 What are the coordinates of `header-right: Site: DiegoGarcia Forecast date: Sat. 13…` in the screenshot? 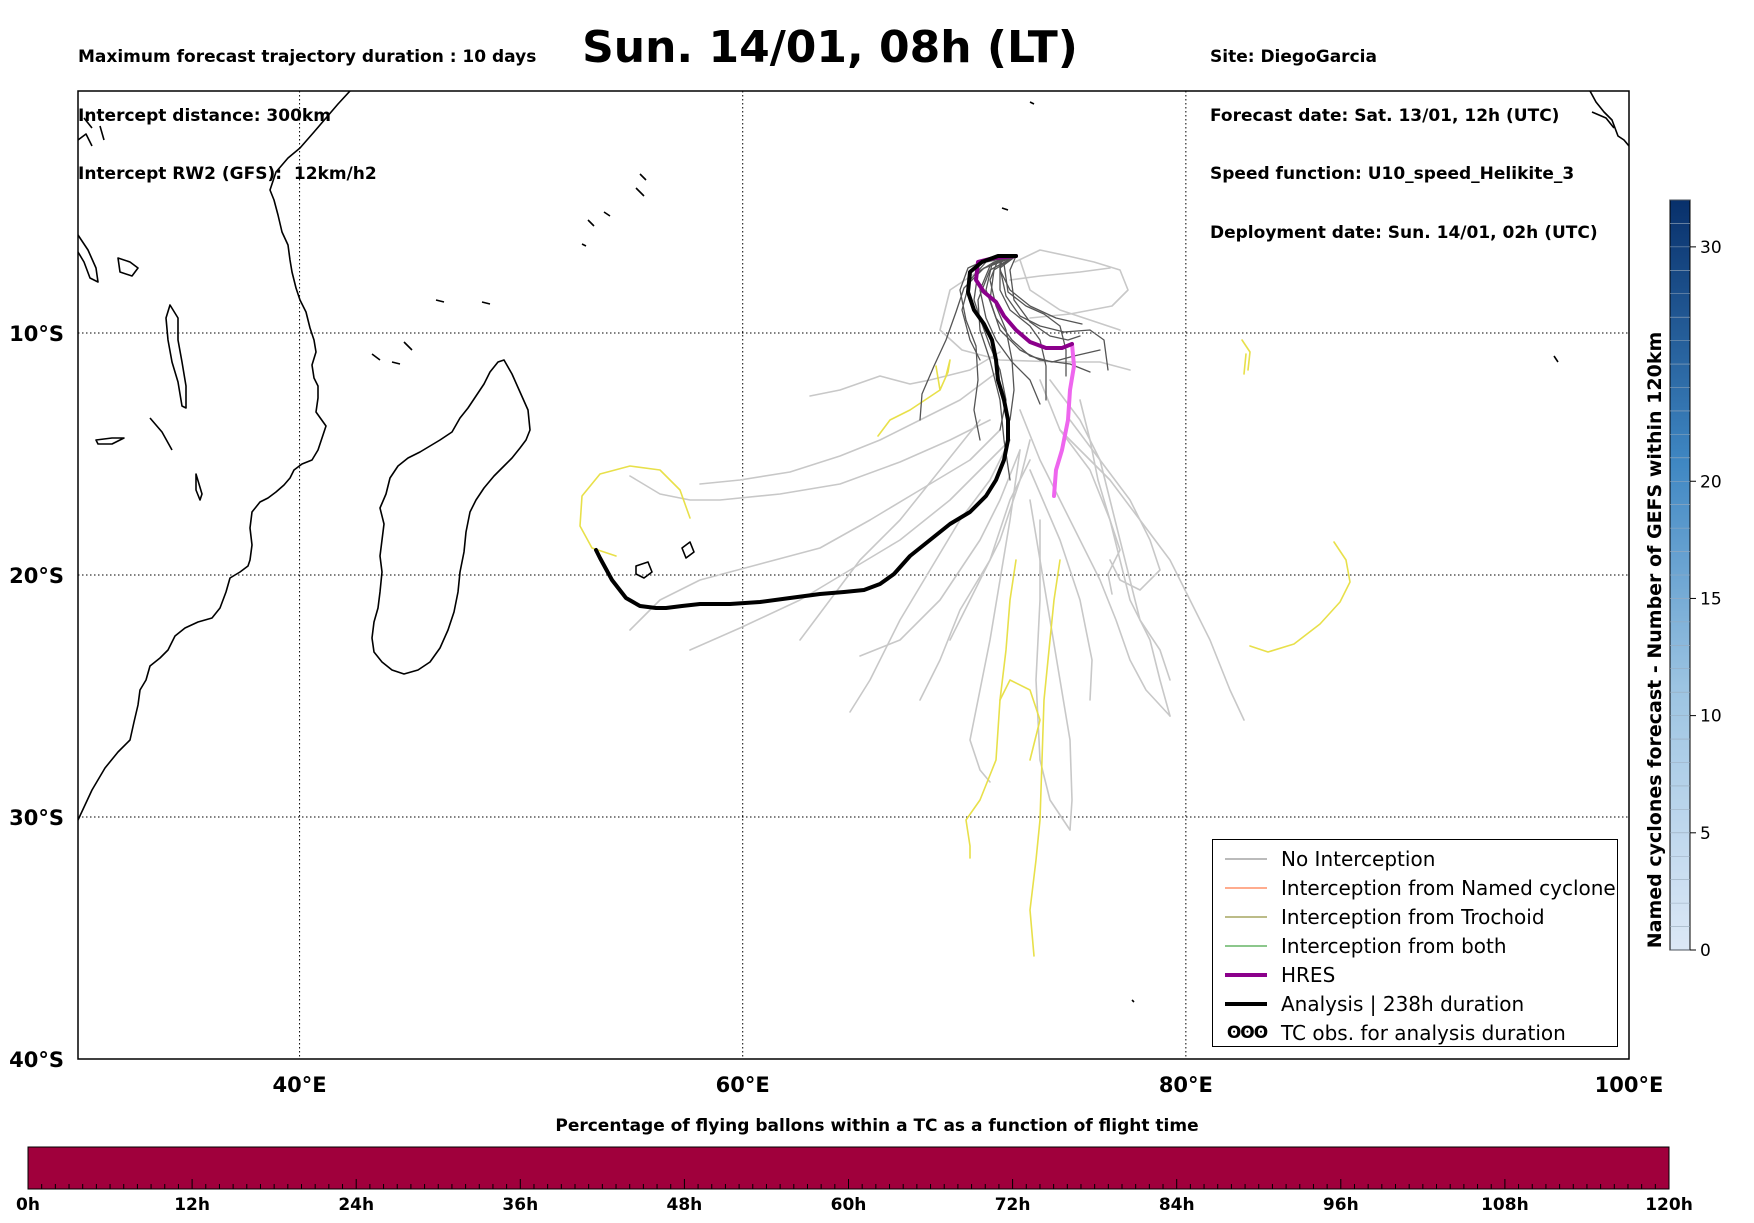 It's located at (1404, 136).